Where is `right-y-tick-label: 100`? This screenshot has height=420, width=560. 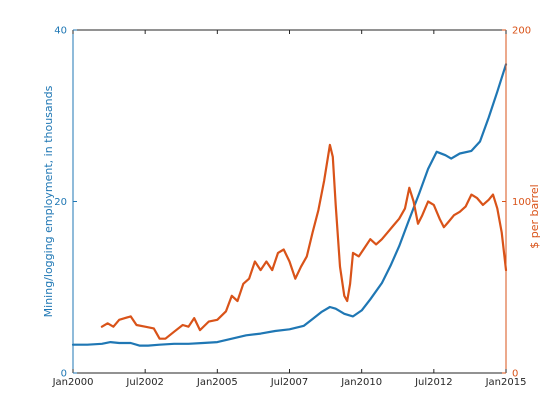
right-y-tick-label: 100 is located at coordinates (521, 202).